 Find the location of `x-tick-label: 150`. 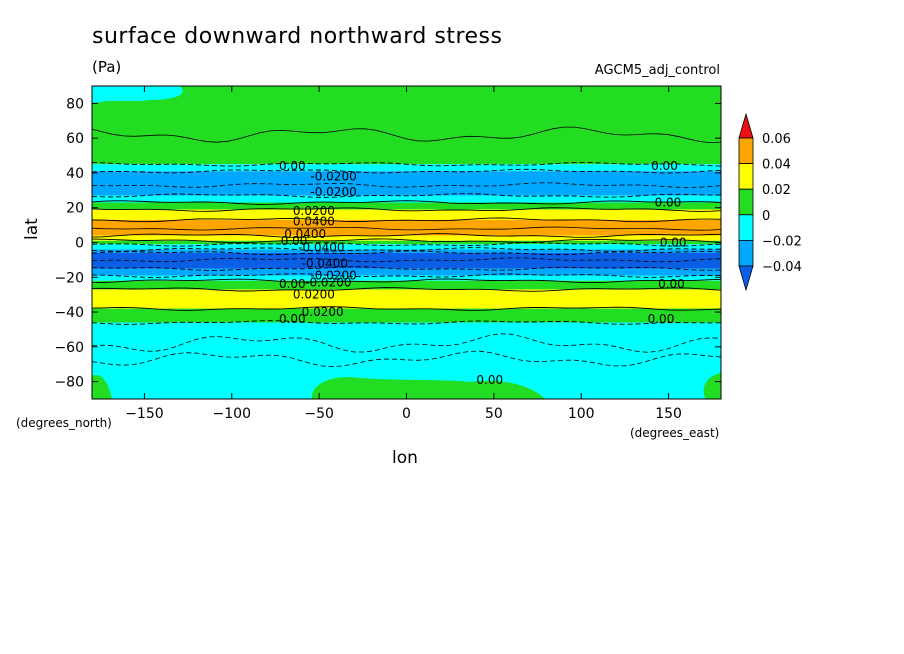

x-tick-label: 150 is located at coordinates (668, 414).